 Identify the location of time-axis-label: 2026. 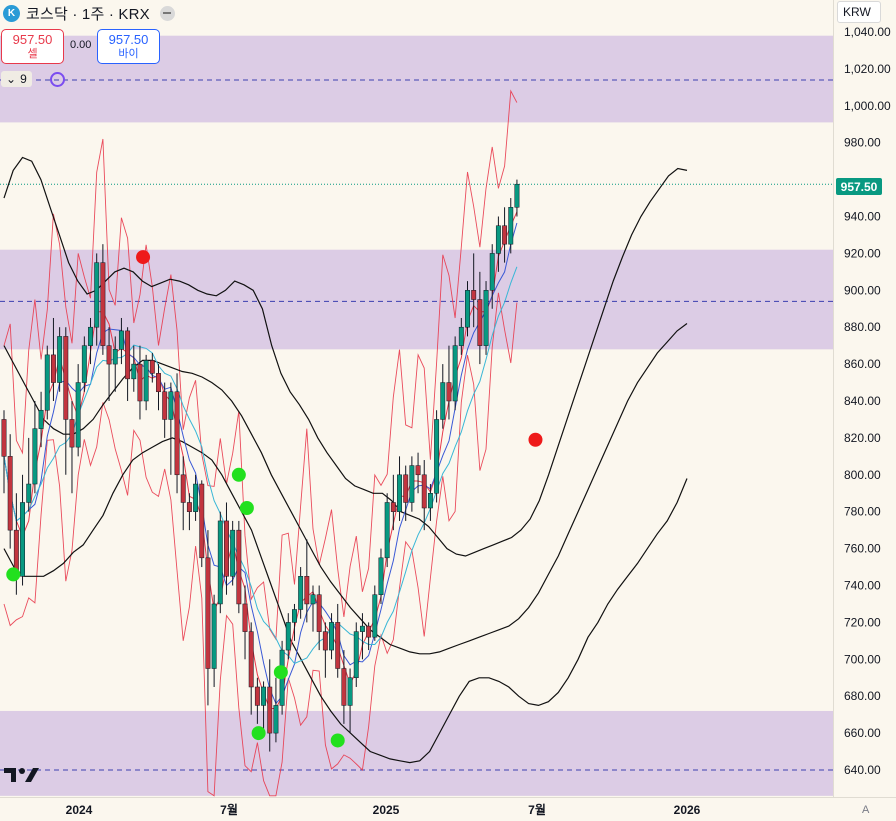
(687, 810).